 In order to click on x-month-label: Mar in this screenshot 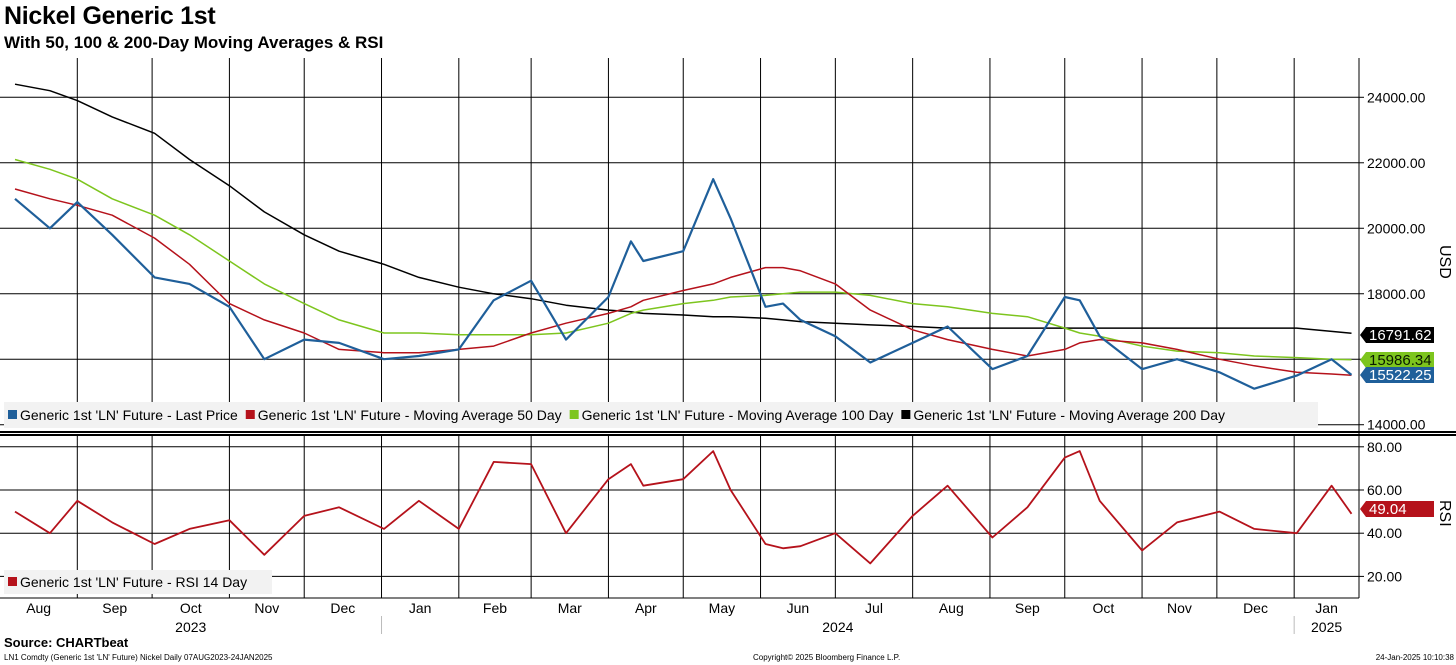, I will do `click(570, 608)`.